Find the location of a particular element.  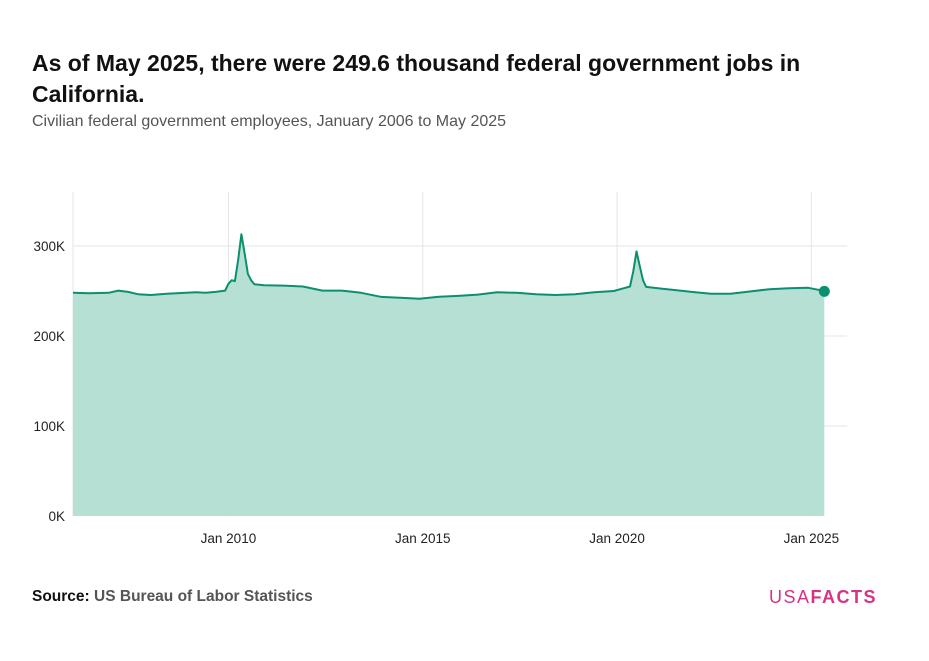

logo-facts: FACTS is located at coordinates (843, 597).